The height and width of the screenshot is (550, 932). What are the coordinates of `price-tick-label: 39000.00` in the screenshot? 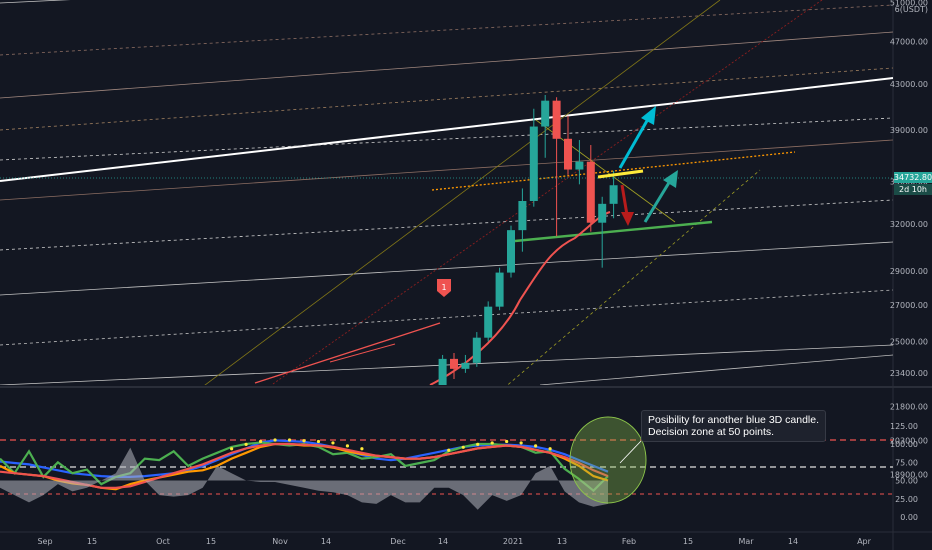 It's located at (909, 130).